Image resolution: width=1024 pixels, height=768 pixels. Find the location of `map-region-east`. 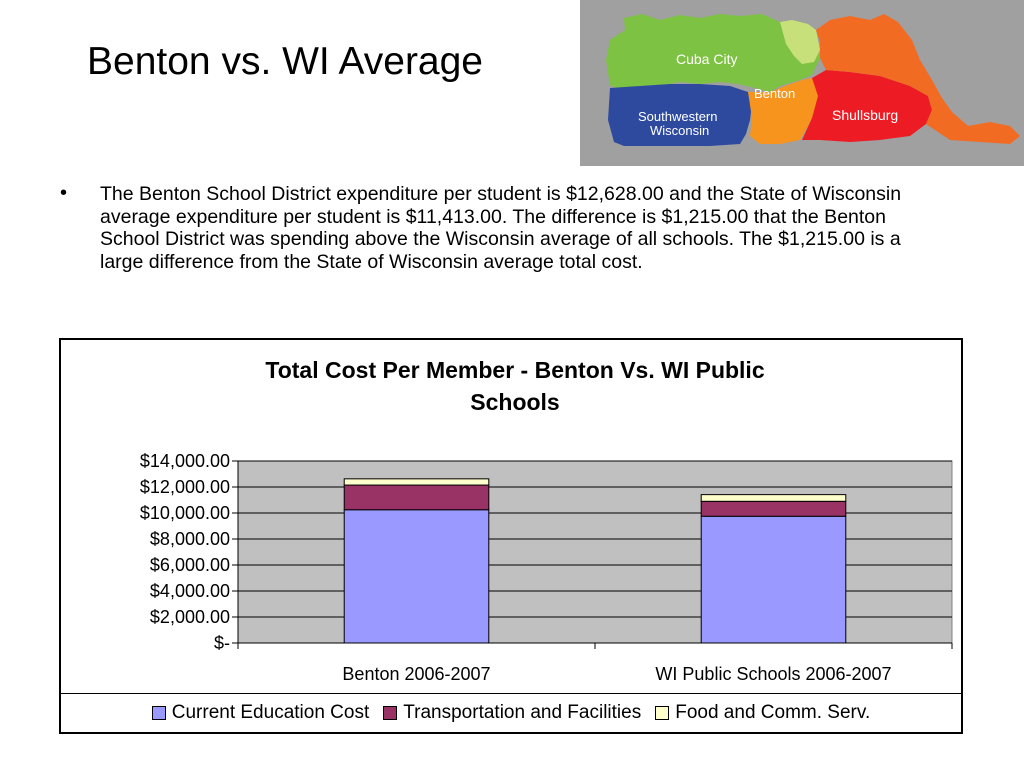

map-region-east is located at coordinates (918, 79).